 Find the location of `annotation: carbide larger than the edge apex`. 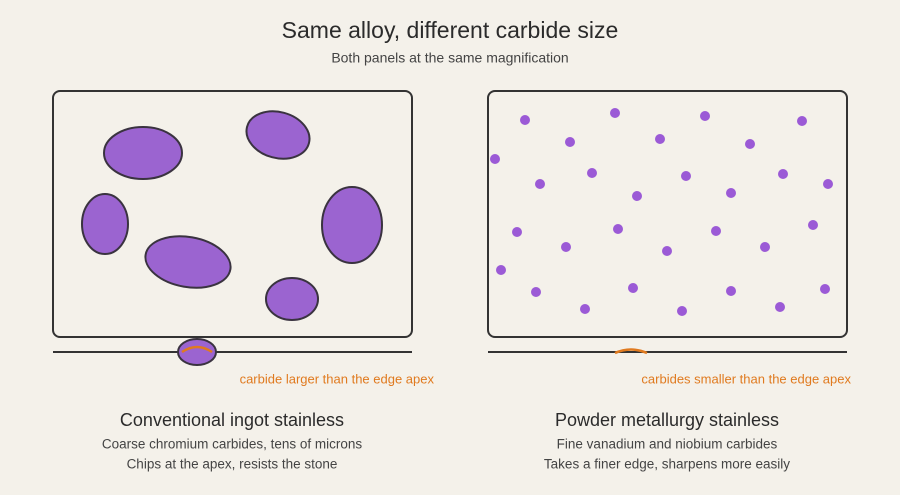

annotation: carbide larger than the edge apex is located at coordinates (337, 378).